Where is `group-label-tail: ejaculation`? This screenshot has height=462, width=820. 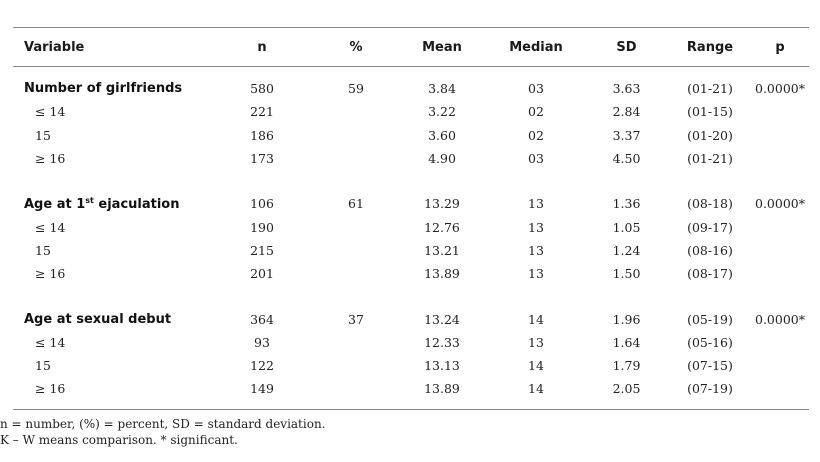
group-label-tail: ejaculation is located at coordinates (136, 204).